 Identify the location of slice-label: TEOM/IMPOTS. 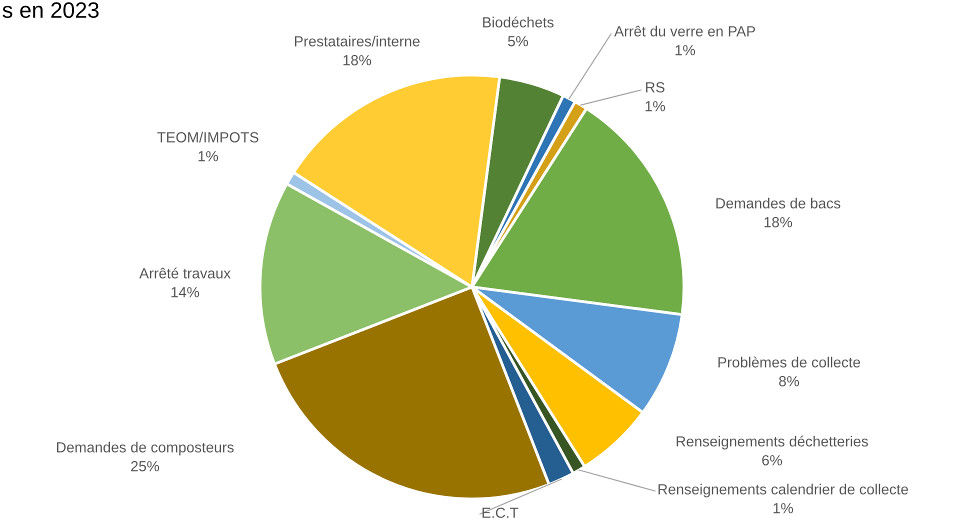
(207, 137).